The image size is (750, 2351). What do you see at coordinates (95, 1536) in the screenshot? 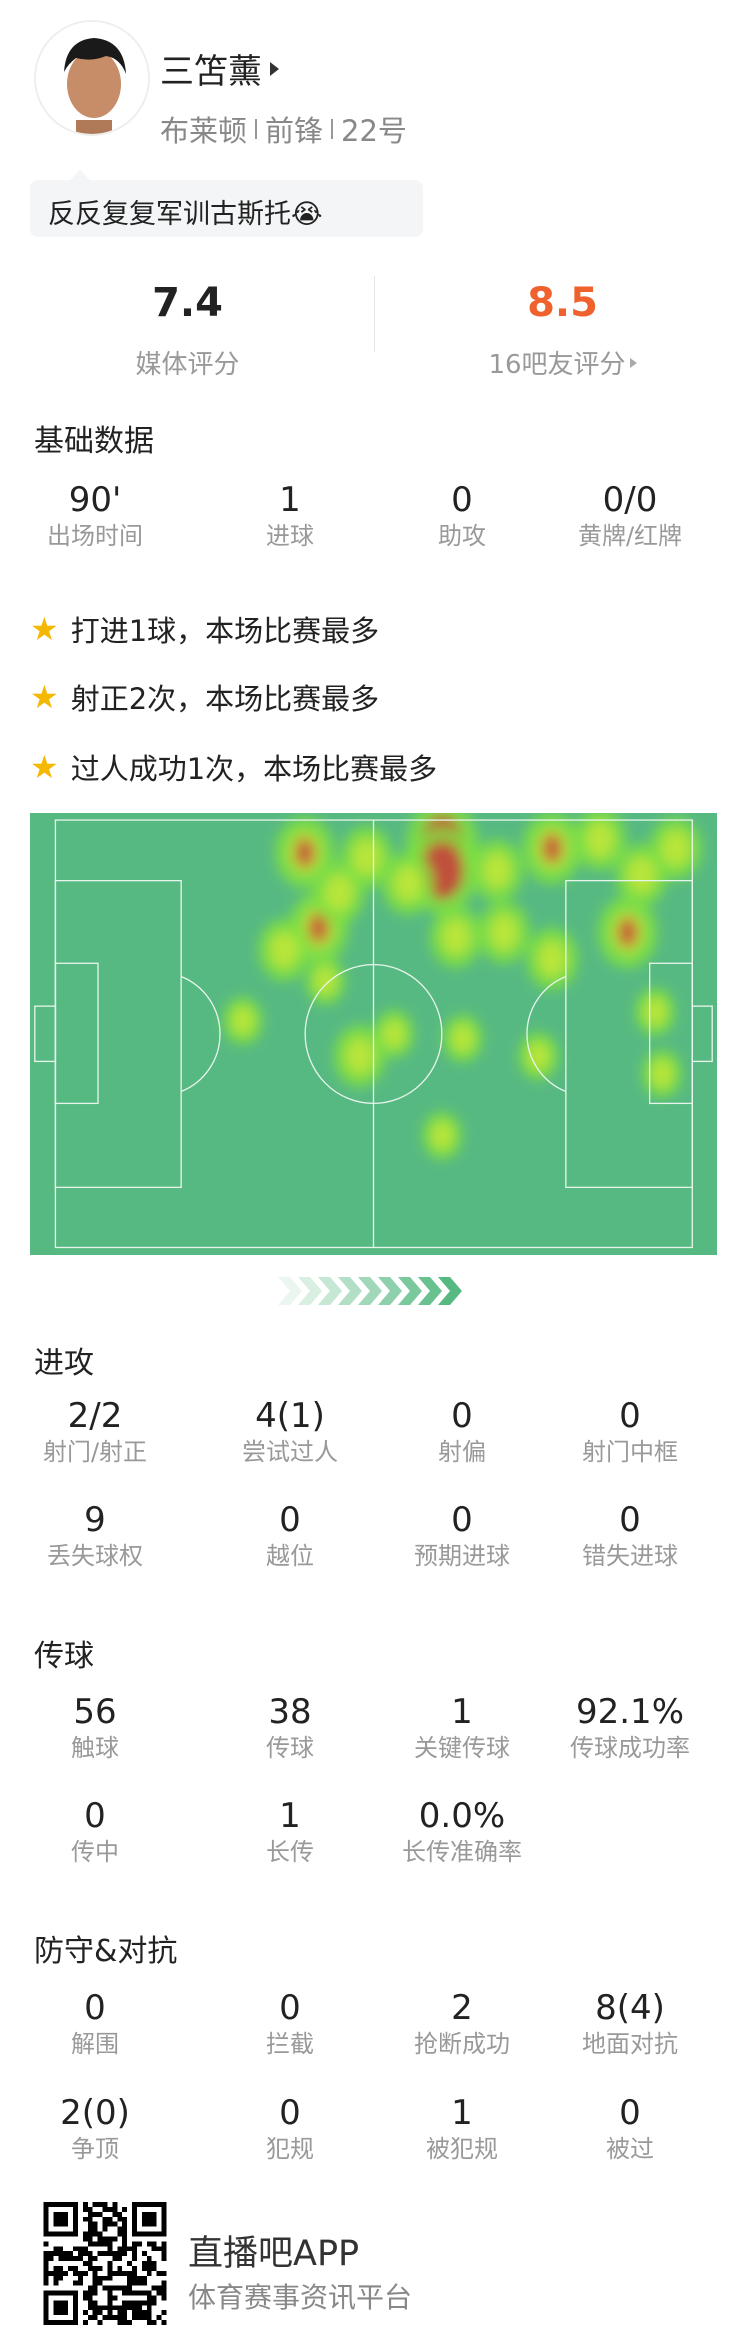
I see `stat-item: 9 丢失球权` at bounding box center [95, 1536].